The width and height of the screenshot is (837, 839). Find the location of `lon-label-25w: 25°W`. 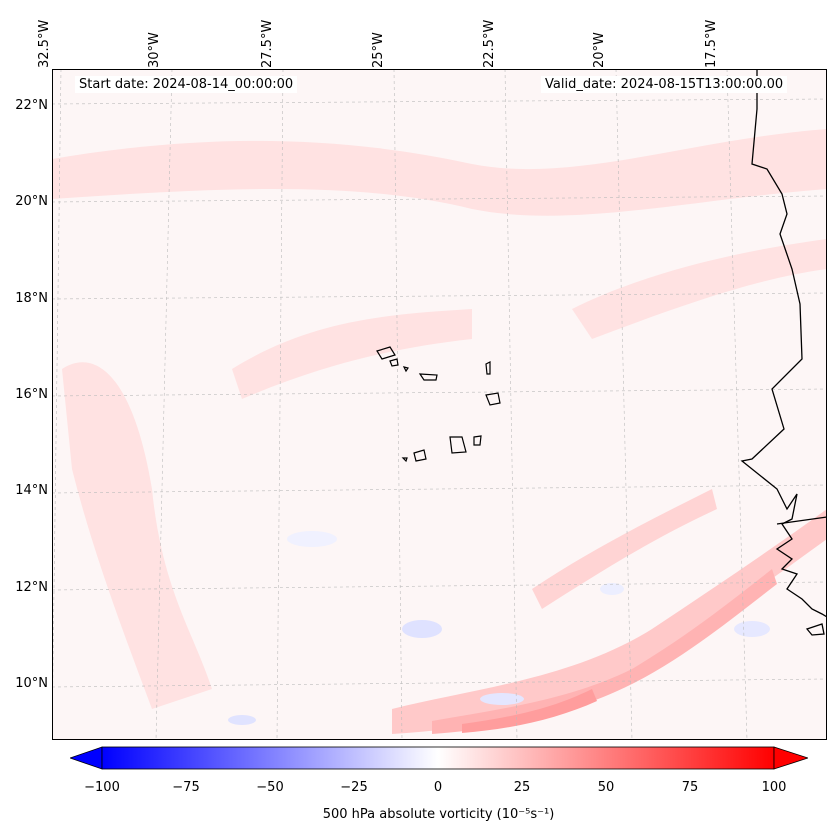

lon-label-25w: 25°W is located at coordinates (378, 50).